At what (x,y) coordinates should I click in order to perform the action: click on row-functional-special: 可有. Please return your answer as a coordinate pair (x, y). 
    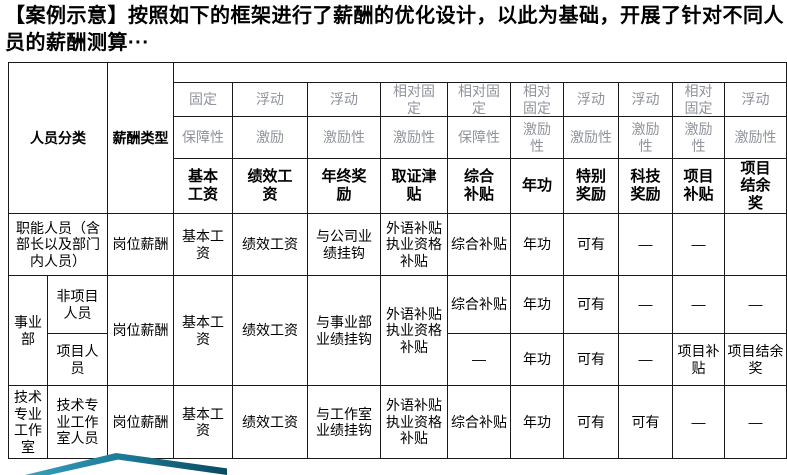
    Looking at the image, I should click on (591, 245).